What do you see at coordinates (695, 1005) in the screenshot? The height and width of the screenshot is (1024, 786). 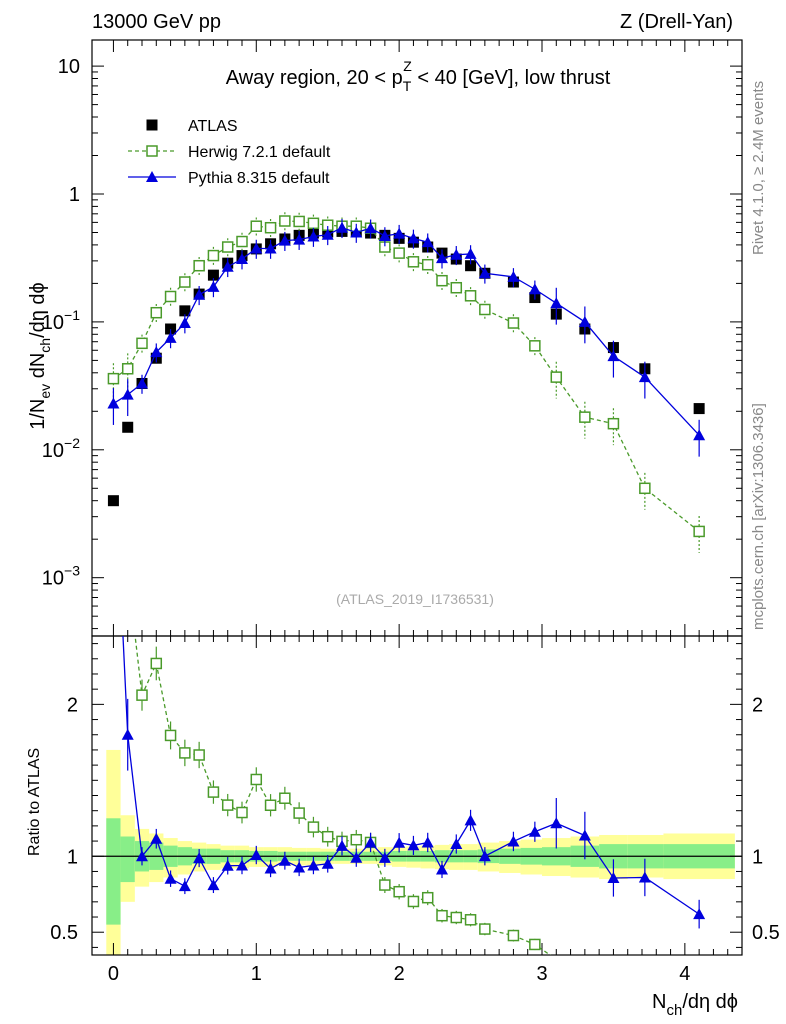 I see `x-axis-label: Nch/dη dϕ` at bounding box center [695, 1005].